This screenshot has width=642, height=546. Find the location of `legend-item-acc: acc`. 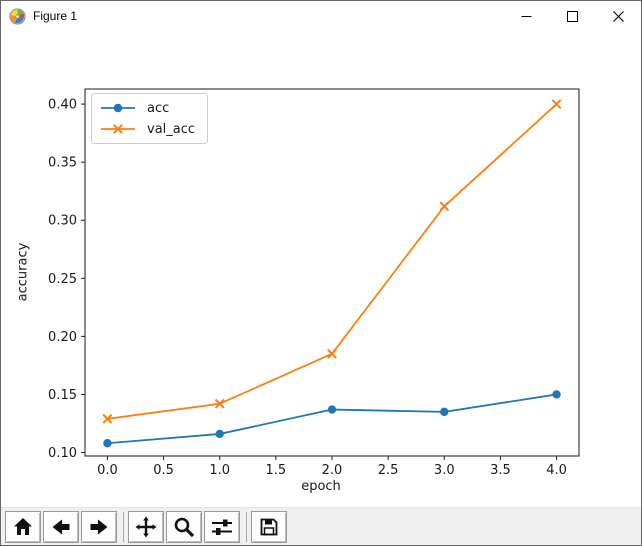

legend-item-acc: acc is located at coordinates (147, 108).